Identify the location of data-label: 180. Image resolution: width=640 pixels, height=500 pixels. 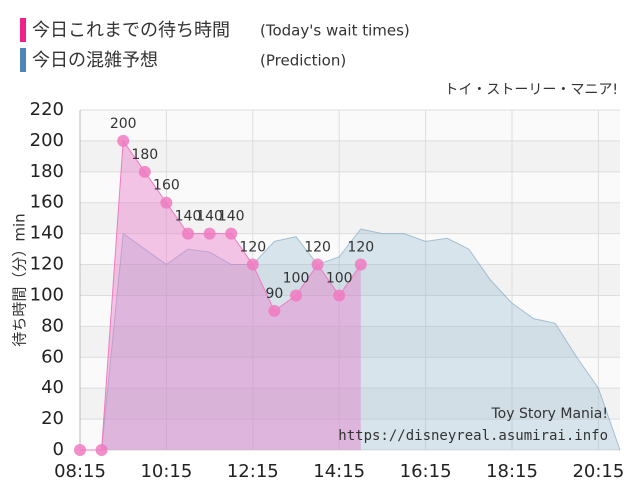
(144, 155).